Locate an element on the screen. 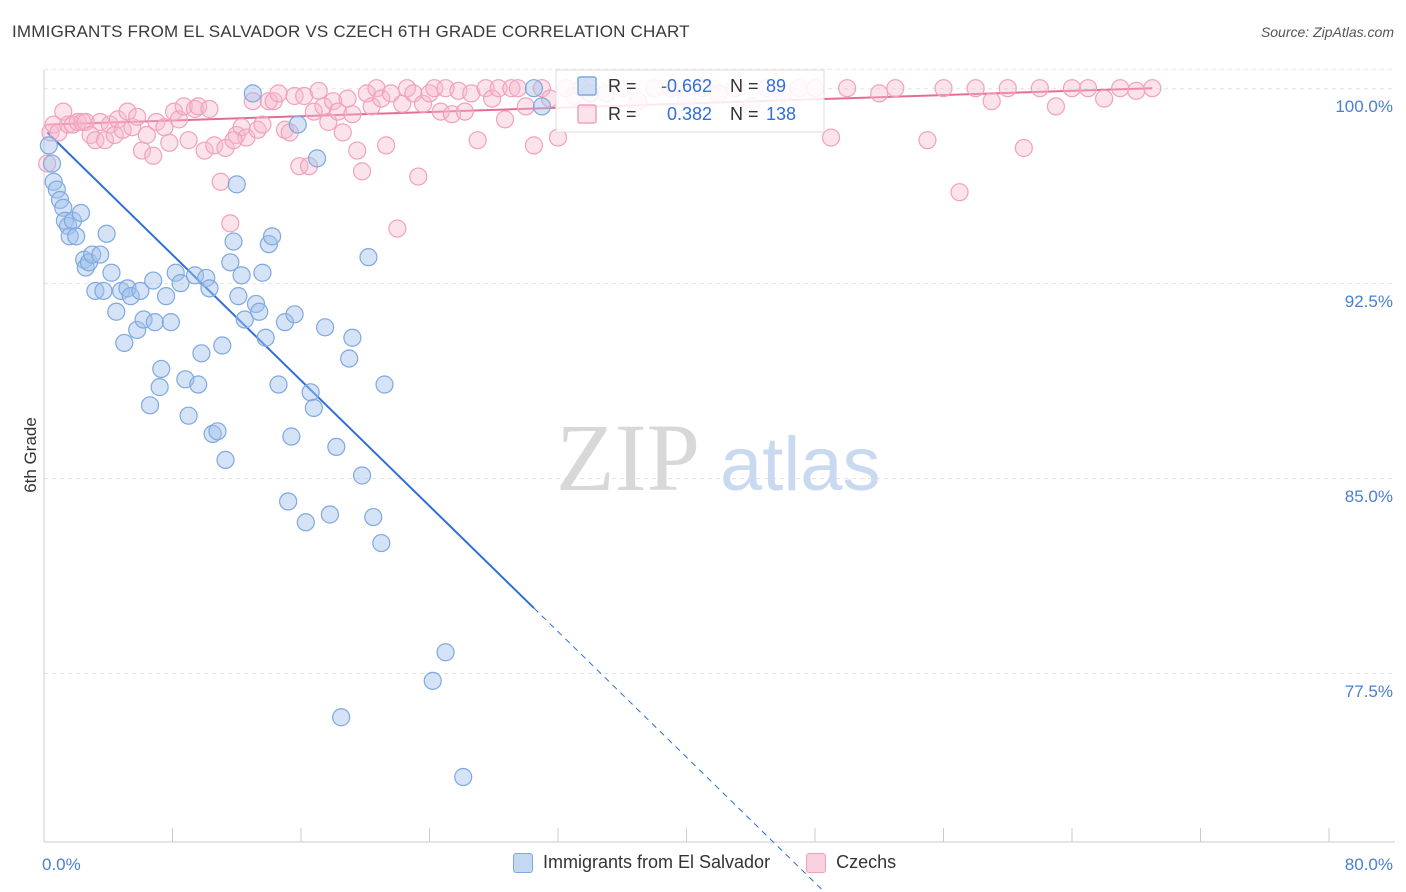 This screenshot has height=892, width=1406. source-label: Source: ZipAtlas.com is located at coordinates (1327, 32).